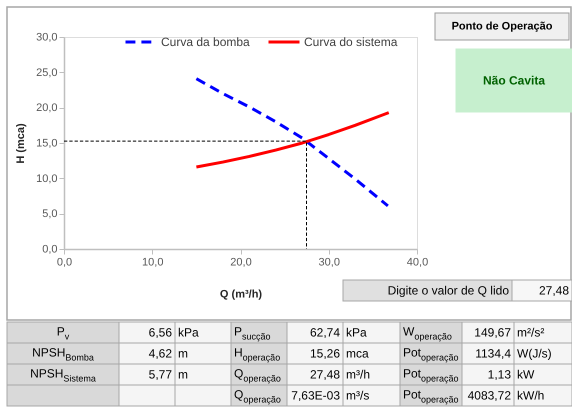  I want to click on text: kW/h, so click(530, 395).